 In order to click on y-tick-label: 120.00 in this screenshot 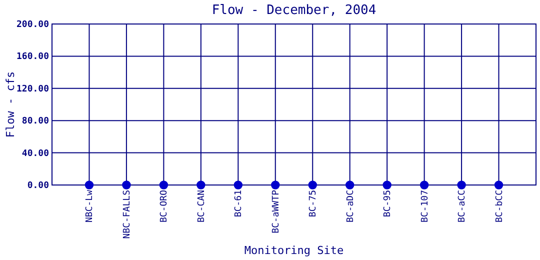, I will do `click(32, 89)`.